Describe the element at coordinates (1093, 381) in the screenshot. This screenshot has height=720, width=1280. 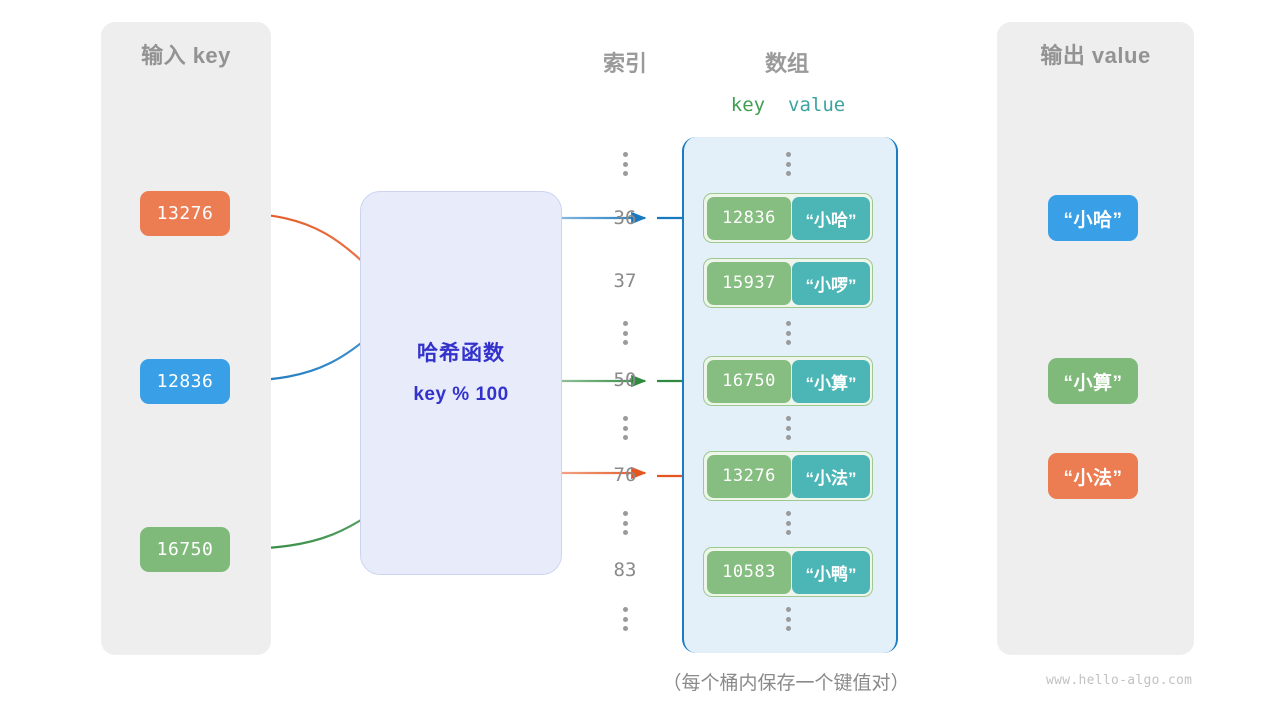
I see `output-value-xiaosuan: “小算”` at that location.